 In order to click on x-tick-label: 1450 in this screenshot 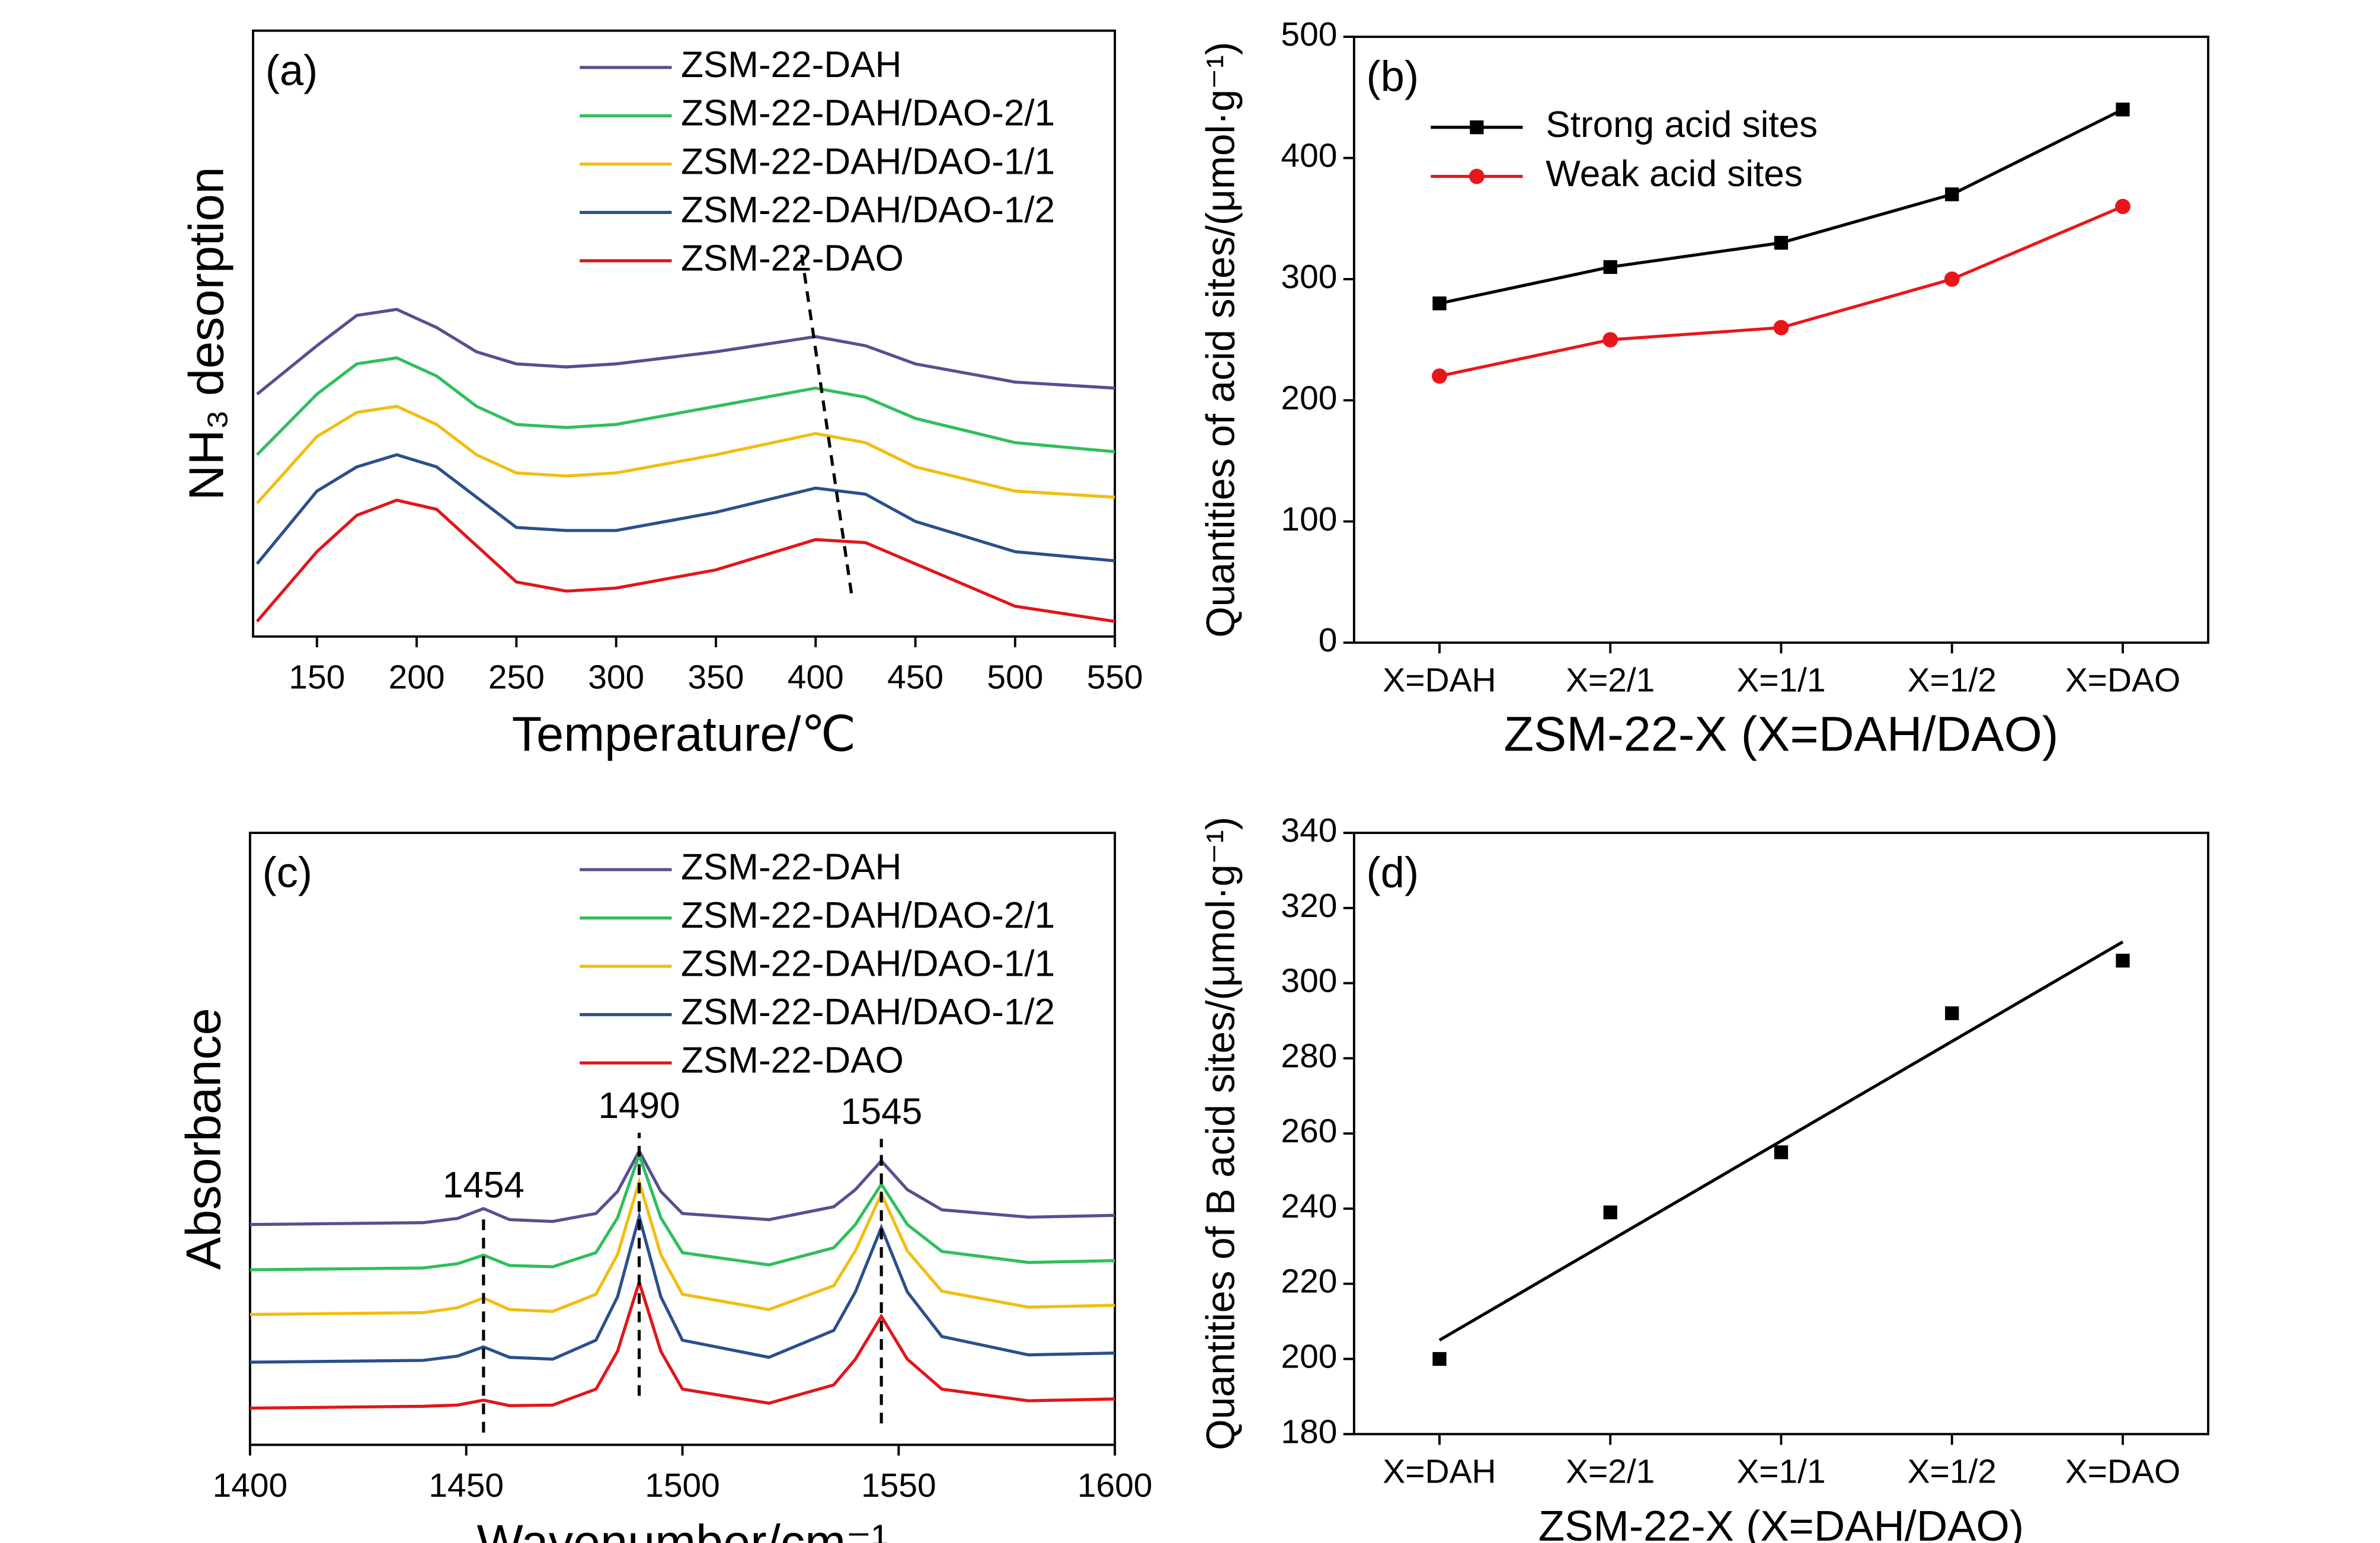, I will do `click(466, 1485)`.